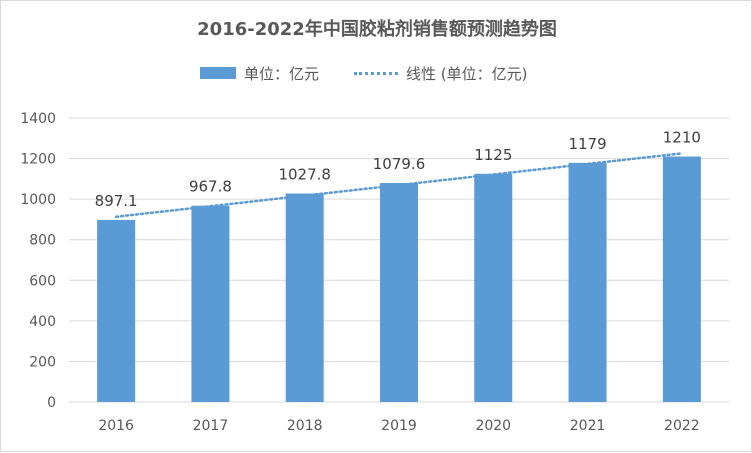  I want to click on data-label: 967.8, so click(210, 187).